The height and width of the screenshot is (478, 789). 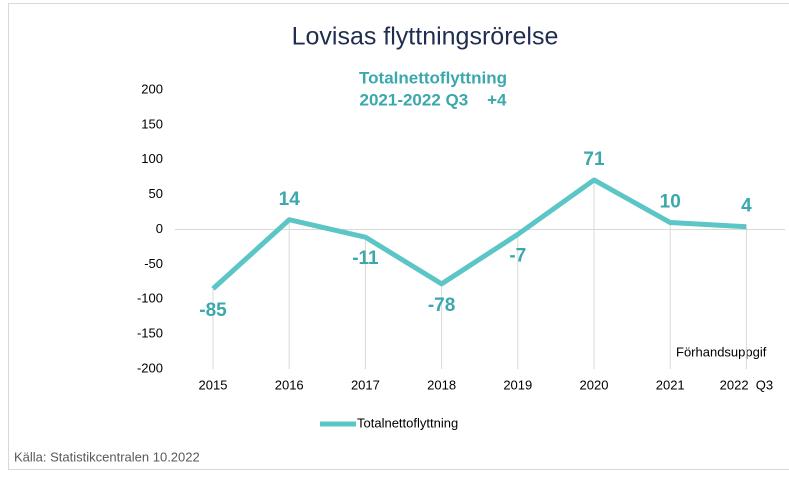 I want to click on data-label: 4, so click(x=746, y=206).